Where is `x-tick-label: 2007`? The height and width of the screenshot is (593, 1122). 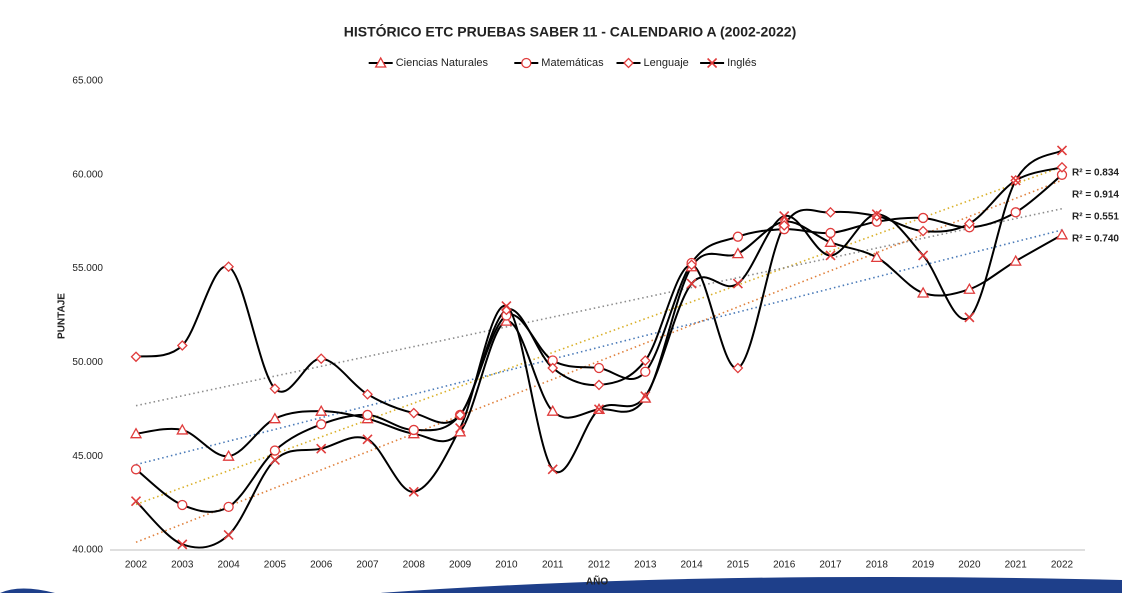 x-tick-label: 2007 is located at coordinates (367, 565).